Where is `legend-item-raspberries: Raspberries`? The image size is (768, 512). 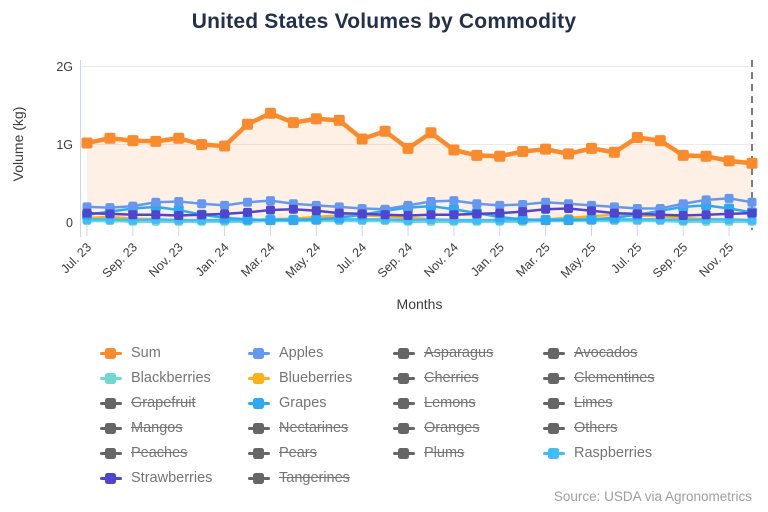
legend-item-raspberries: Raspberries is located at coordinates (620, 453).